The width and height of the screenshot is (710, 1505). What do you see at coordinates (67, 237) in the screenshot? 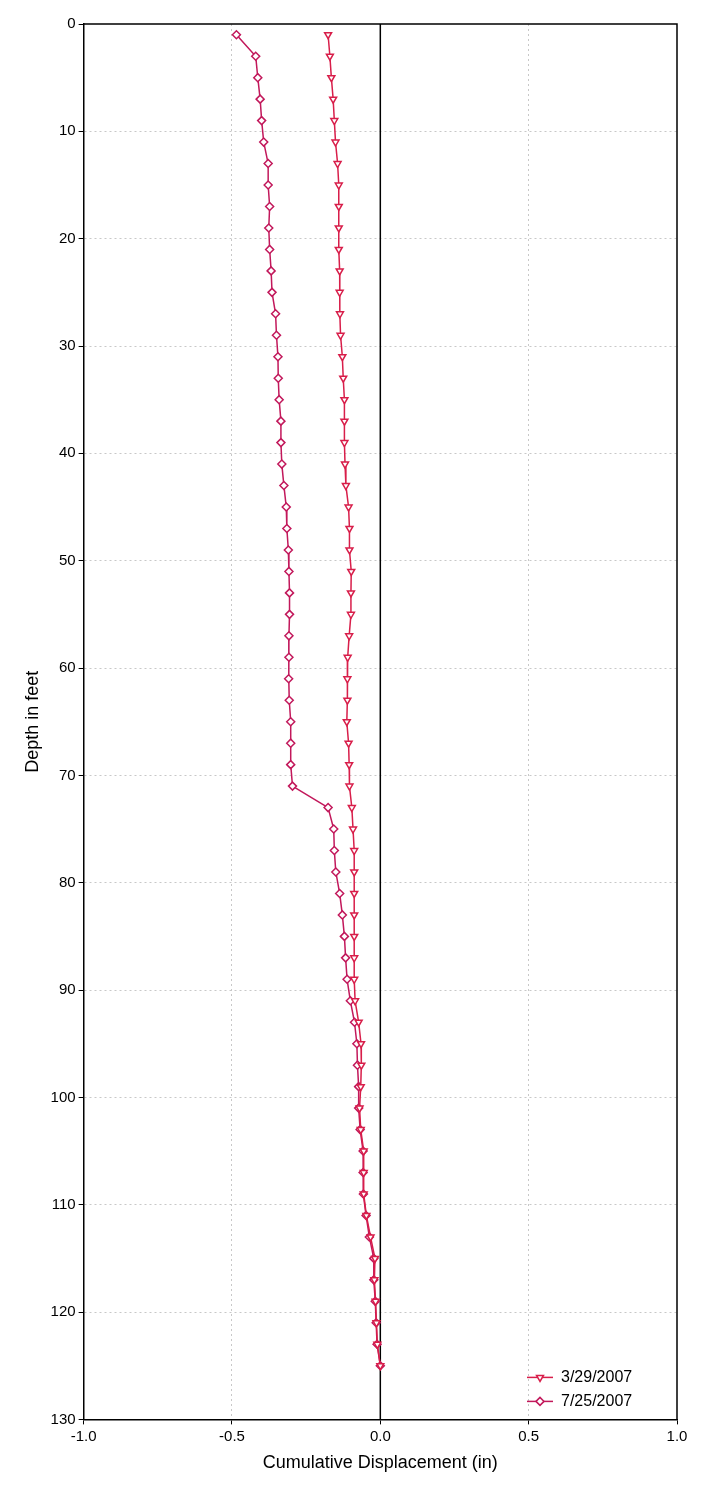
I see `y-tick-label: 20` at bounding box center [67, 237].